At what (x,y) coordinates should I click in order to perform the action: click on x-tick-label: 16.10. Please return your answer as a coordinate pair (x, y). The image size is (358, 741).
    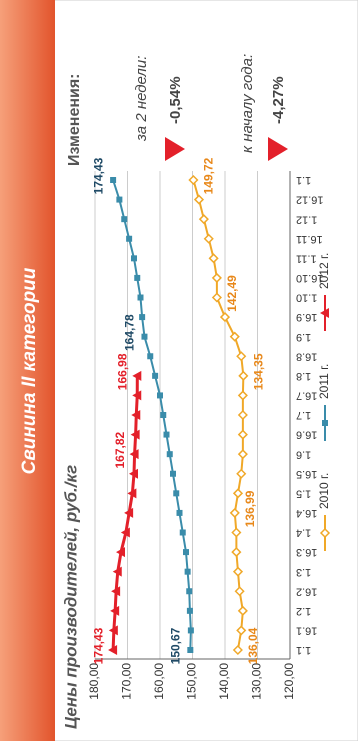
    Looking at the image, I should click on (310, 278).